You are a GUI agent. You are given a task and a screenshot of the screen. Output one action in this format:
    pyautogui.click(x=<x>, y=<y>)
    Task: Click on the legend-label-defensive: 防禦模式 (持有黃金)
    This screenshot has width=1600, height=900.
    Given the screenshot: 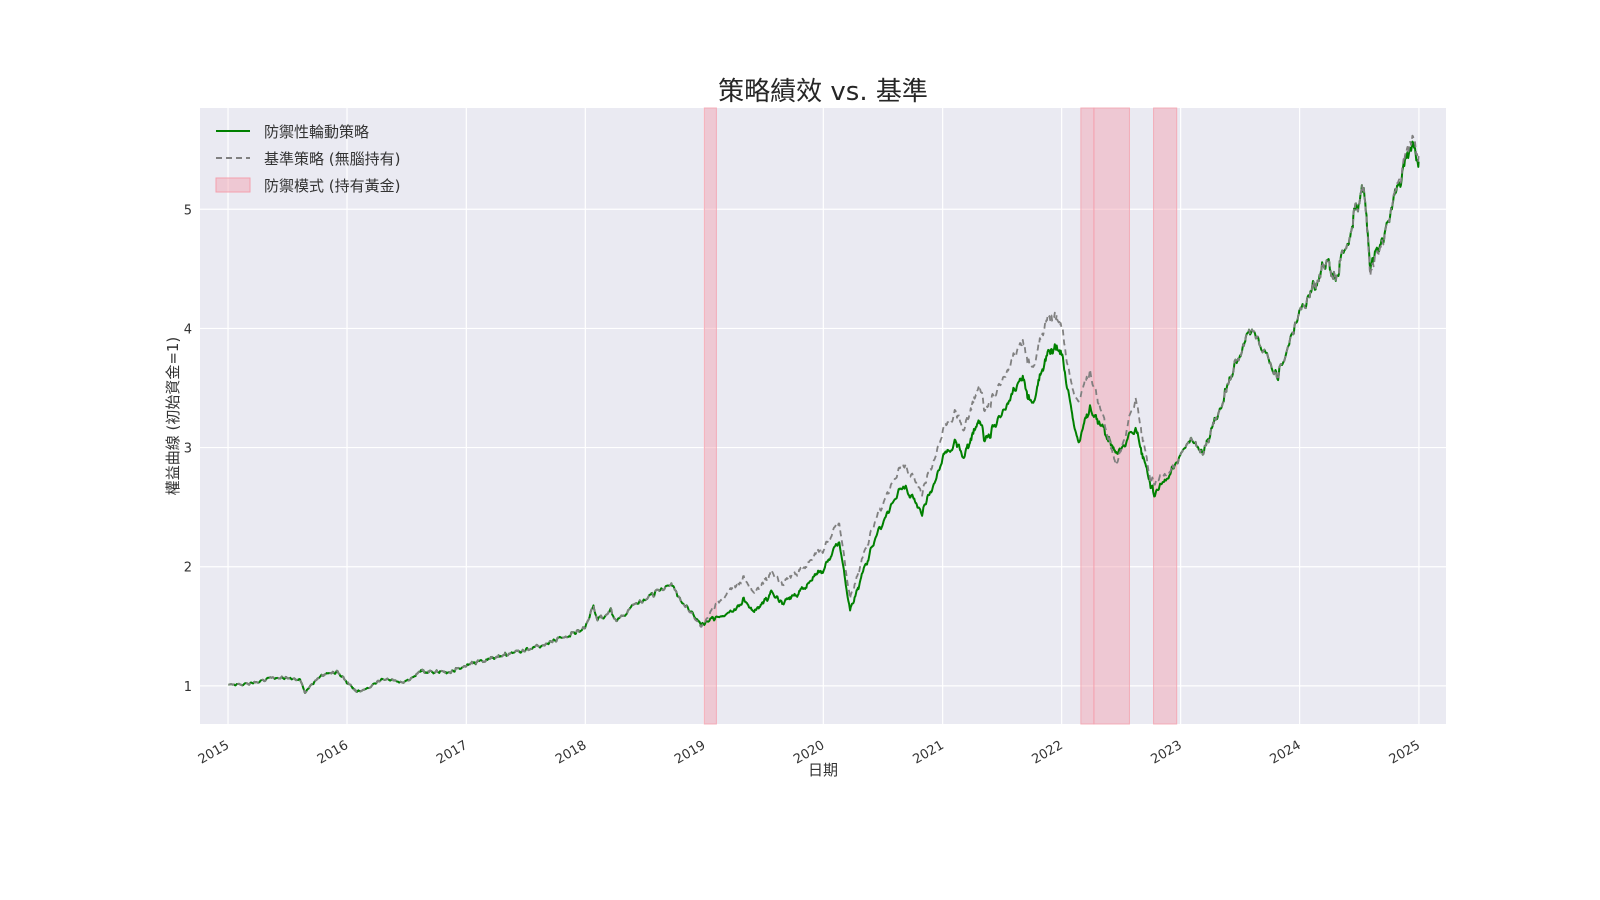 What is the action you would take?
    pyautogui.click(x=332, y=186)
    